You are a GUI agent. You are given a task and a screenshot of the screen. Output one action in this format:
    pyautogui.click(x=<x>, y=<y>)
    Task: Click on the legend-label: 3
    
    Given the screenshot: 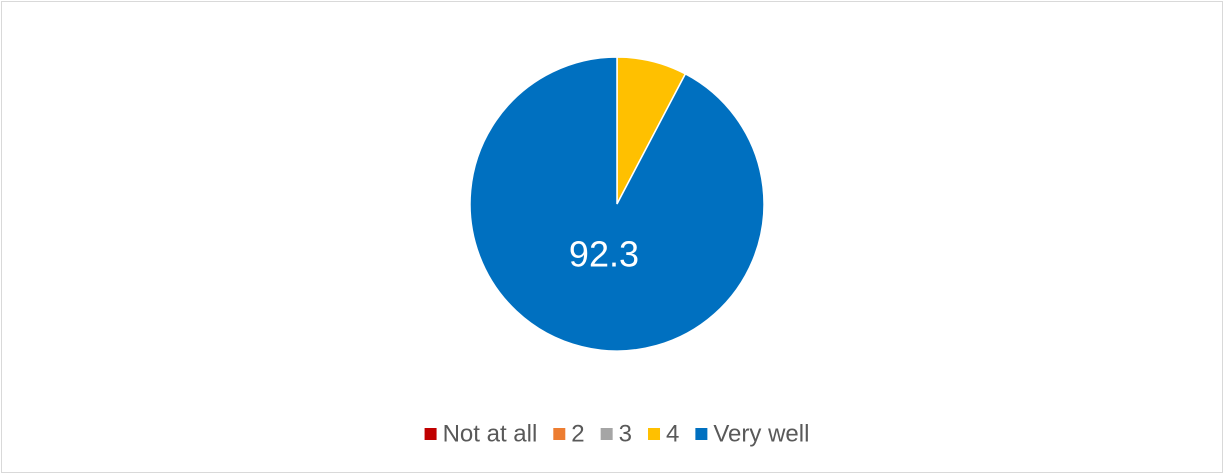 What is the action you would take?
    pyautogui.click(x=625, y=433)
    